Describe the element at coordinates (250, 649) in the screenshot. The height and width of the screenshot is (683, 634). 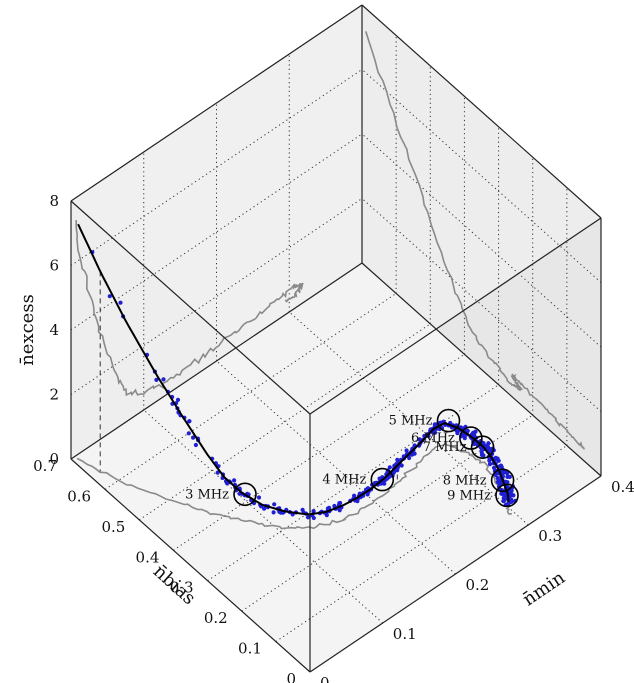
I see `y-tick-label: 0.1` at that location.